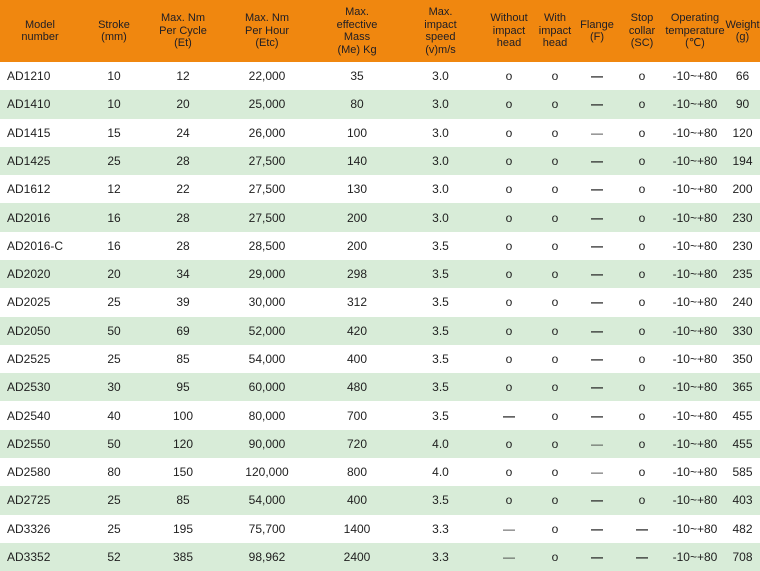 Image resolution: width=760 pixels, height=571 pixels. Describe the element at coordinates (509, 31) in the screenshot. I see `header-without-impact-head: Without impact head` at that location.